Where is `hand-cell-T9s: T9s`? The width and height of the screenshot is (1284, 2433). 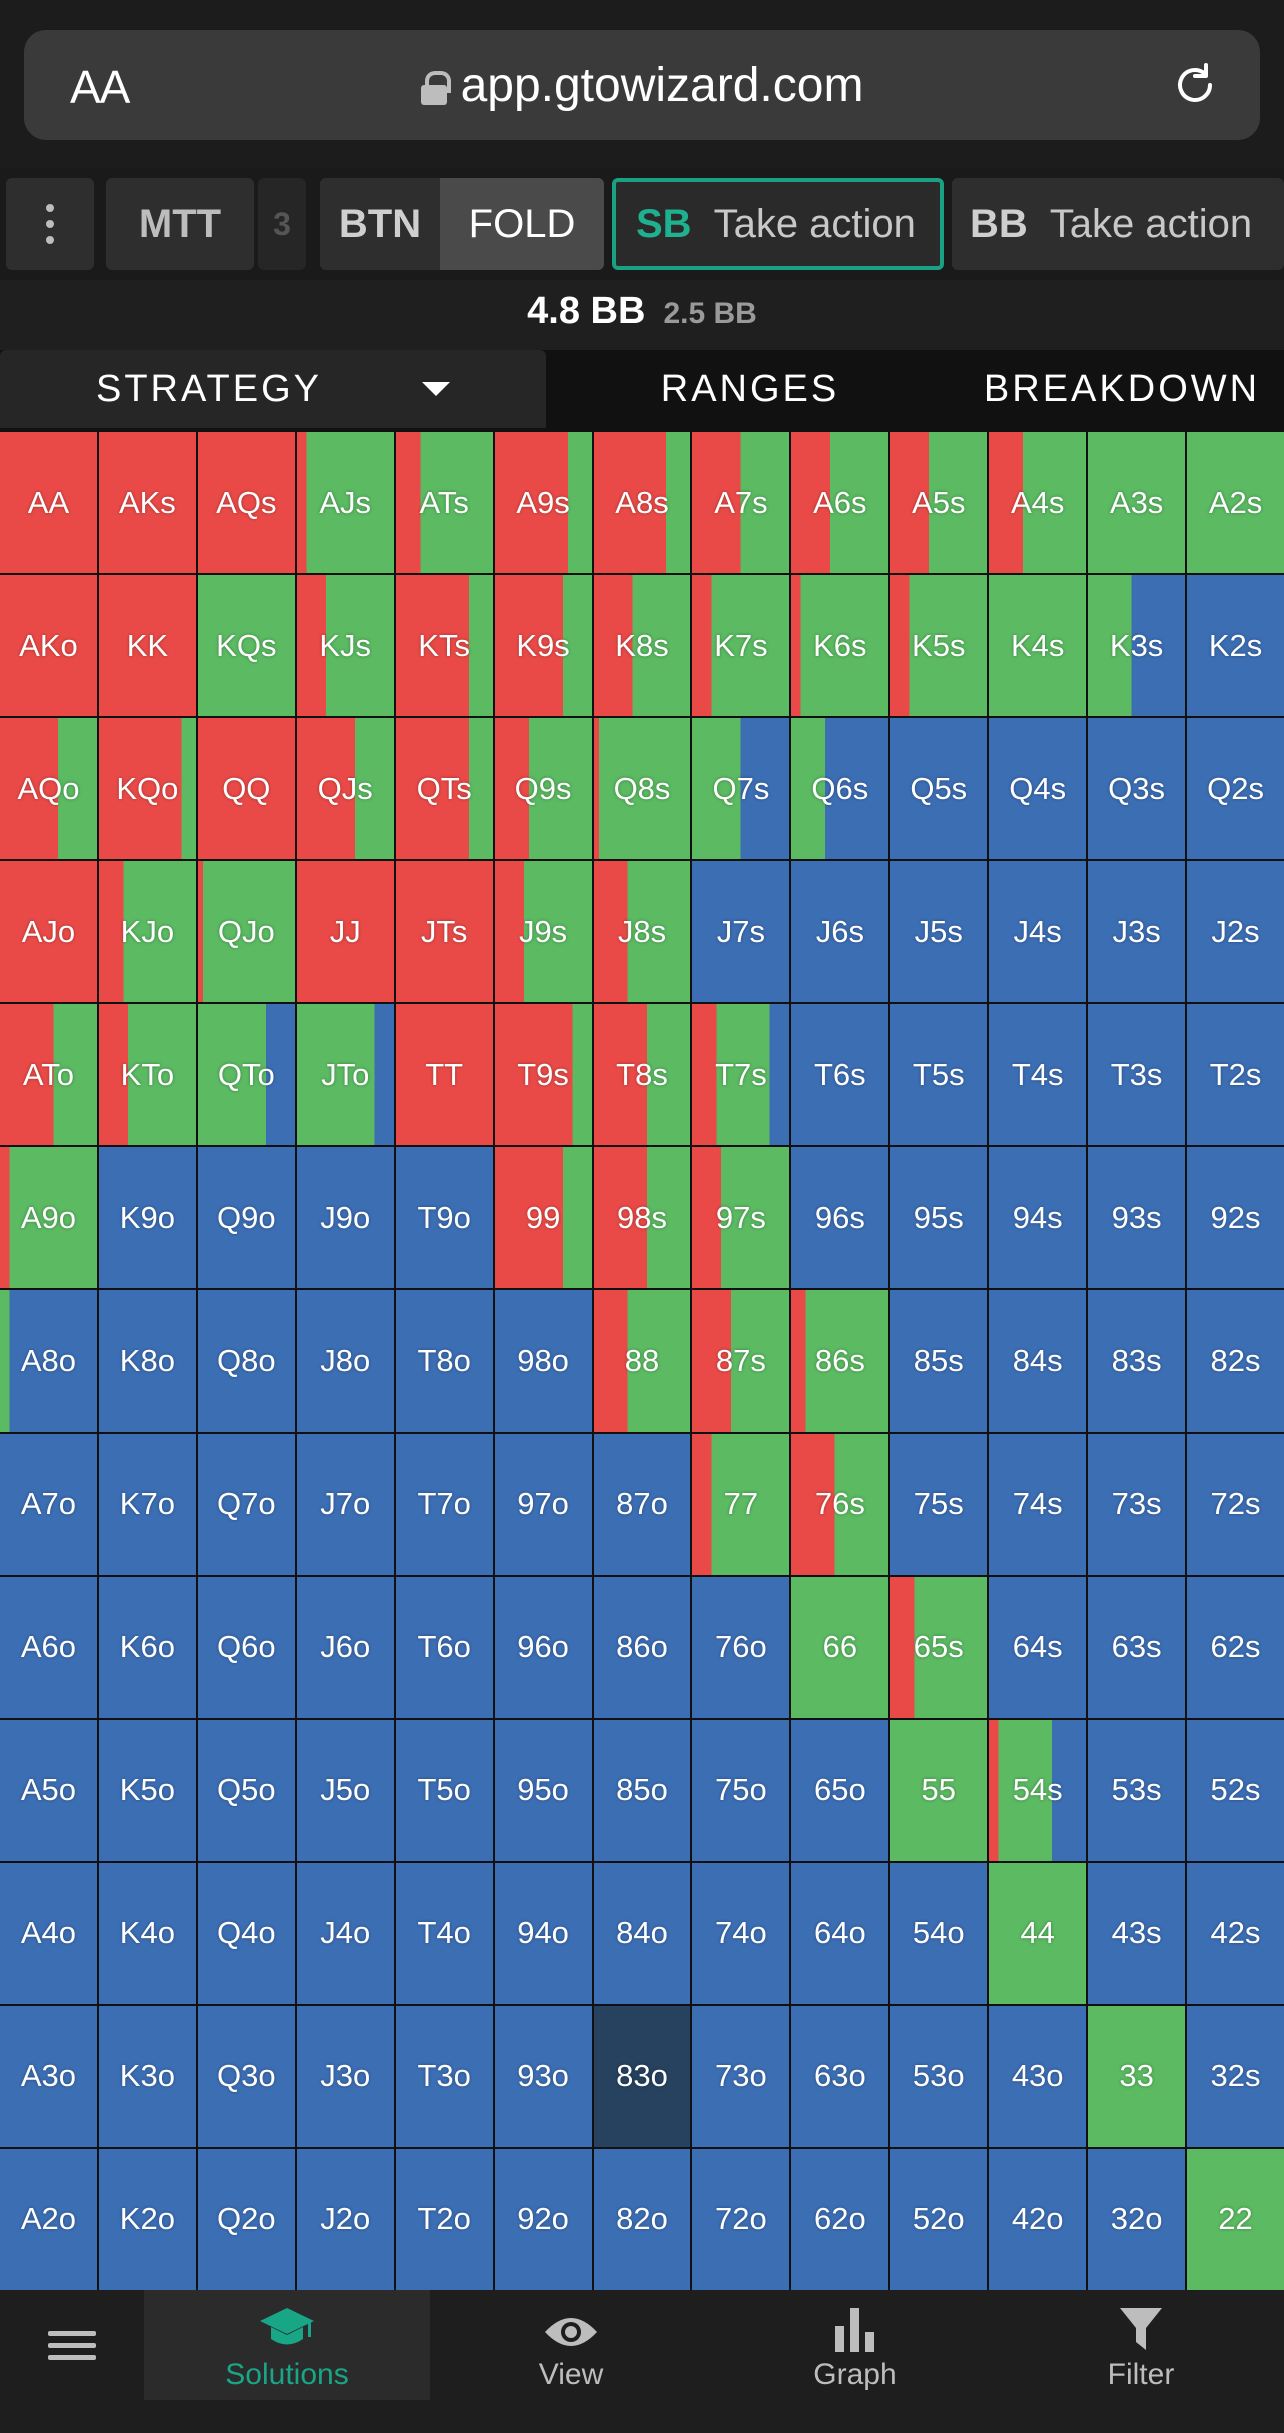
hand-cell-T9s: T9s is located at coordinates (543, 1075).